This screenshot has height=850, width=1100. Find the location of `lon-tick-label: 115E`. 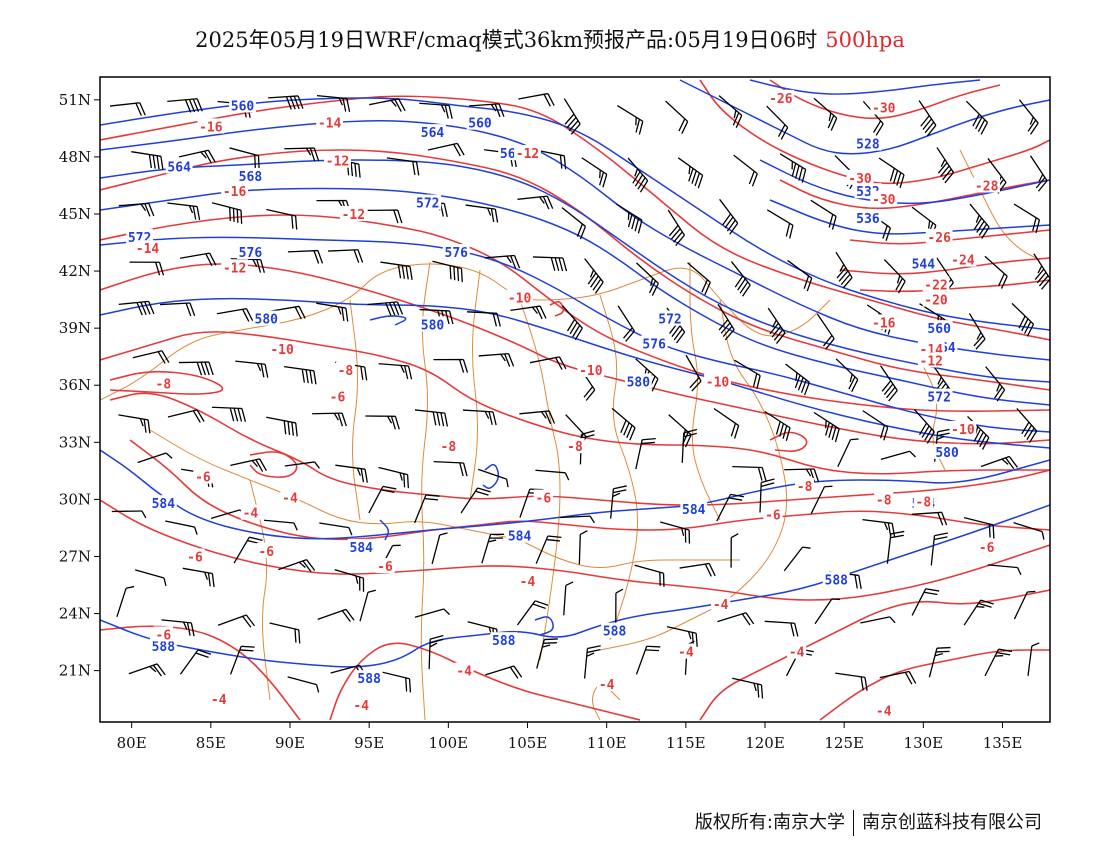

lon-tick-label: 115E is located at coordinates (686, 743).